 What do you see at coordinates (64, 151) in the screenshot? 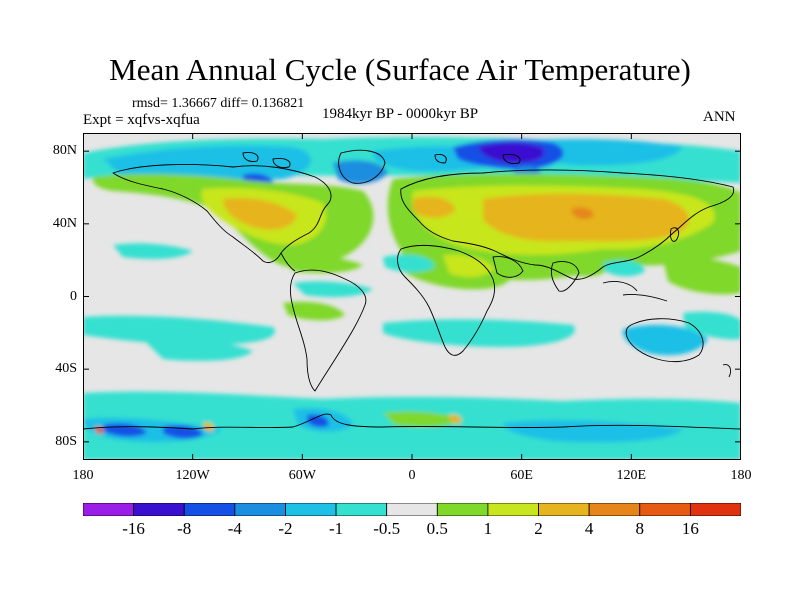
I see `y-tick-label: 80N` at bounding box center [64, 151].